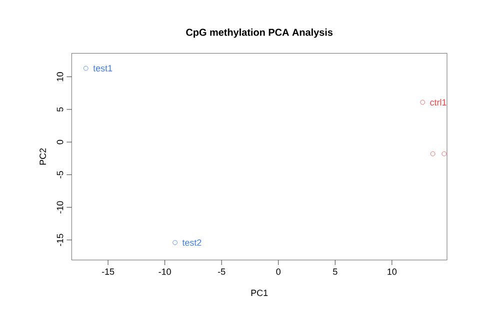 The height and width of the screenshot is (321, 500). I want to click on y-axis-title: PC2, so click(43, 156).